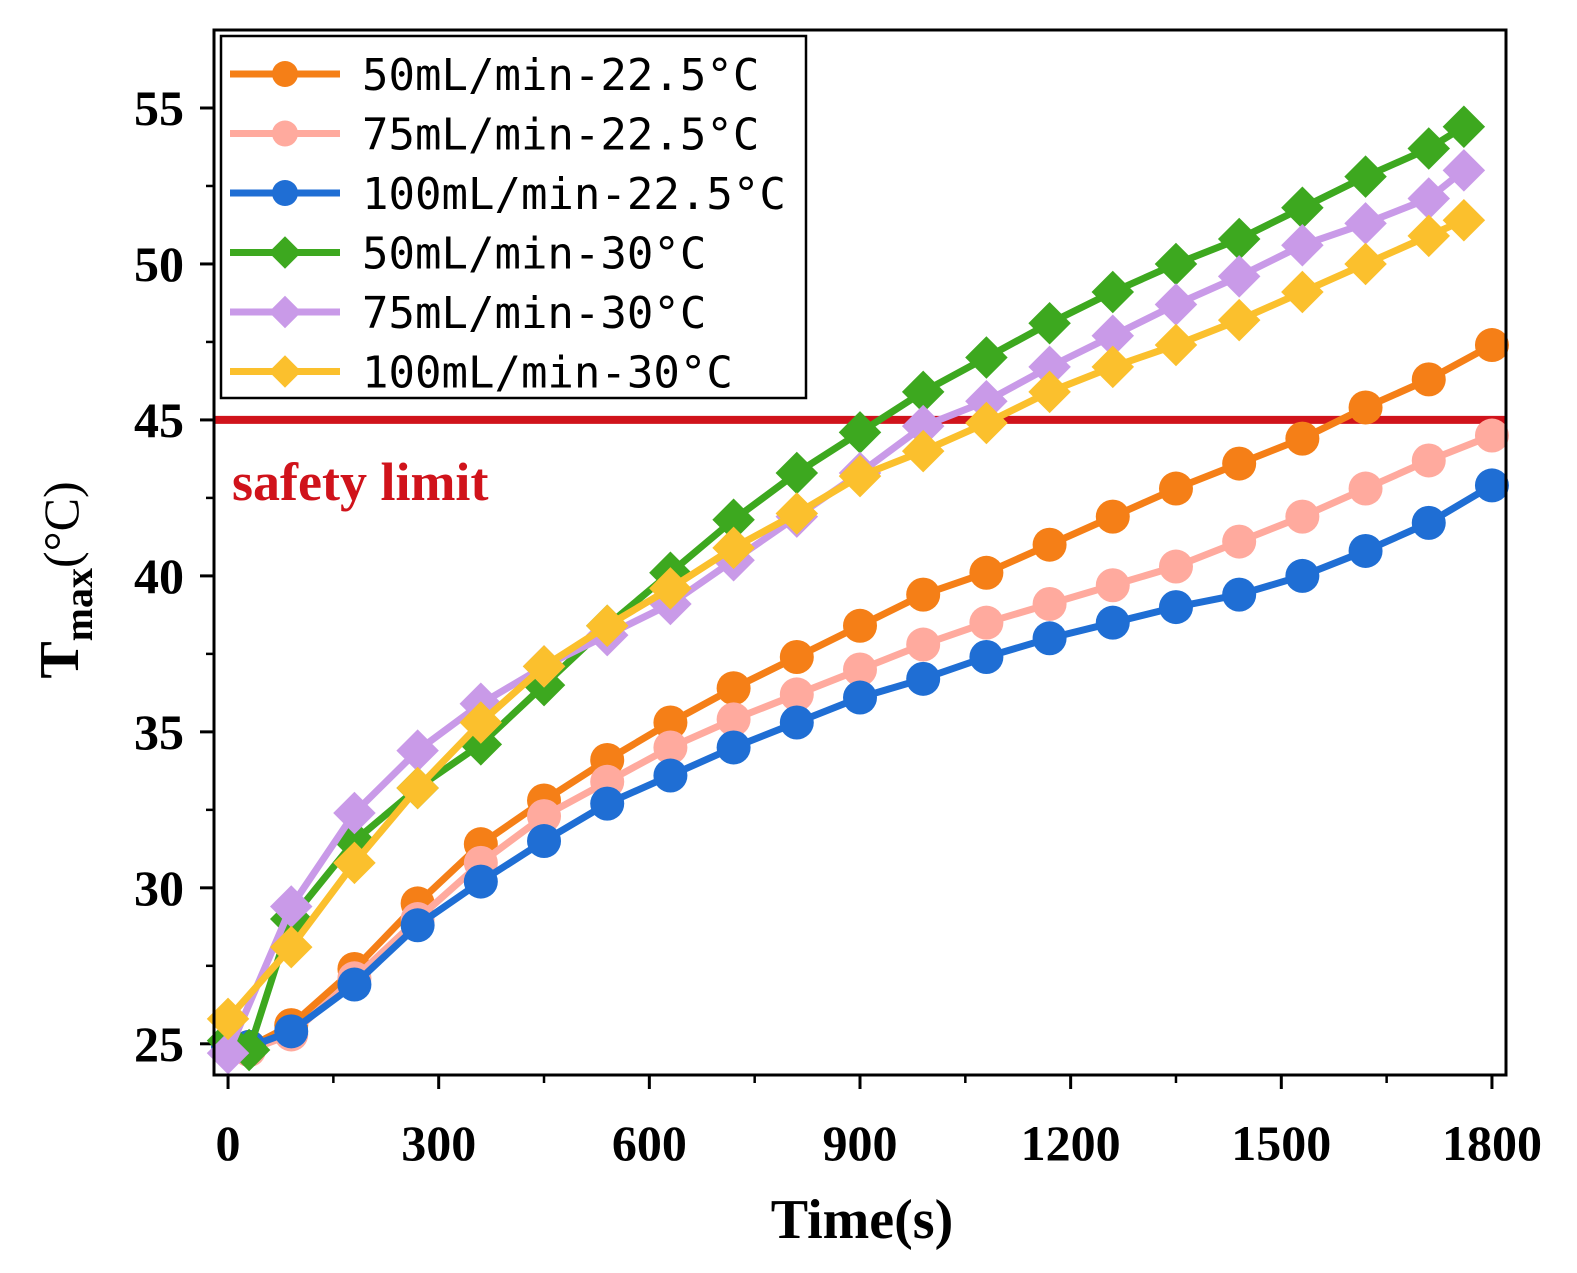  I want to click on y-axis-title-sub: max, so click(78, 604).